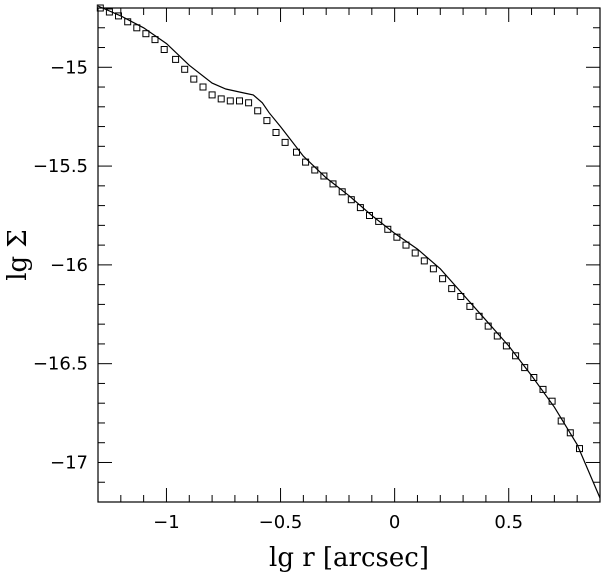 The image size is (602, 574). What do you see at coordinates (349, 558) in the screenshot?
I see `x-axis-label: lg r [arcsec]` at bounding box center [349, 558].